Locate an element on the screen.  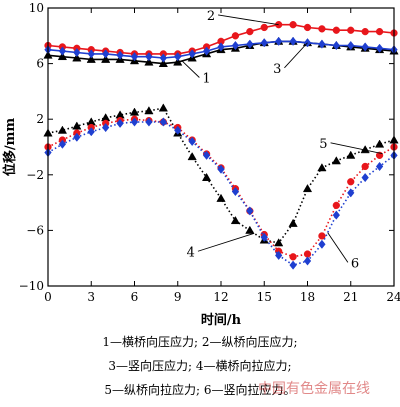
y-tick-label: 10 is located at coordinates (36, 8).